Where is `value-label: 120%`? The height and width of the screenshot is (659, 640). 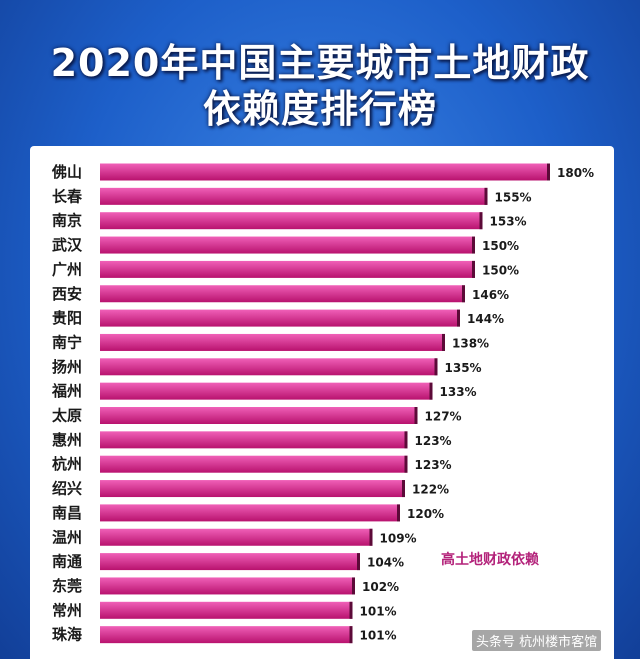 value-label: 120% is located at coordinates (425, 514).